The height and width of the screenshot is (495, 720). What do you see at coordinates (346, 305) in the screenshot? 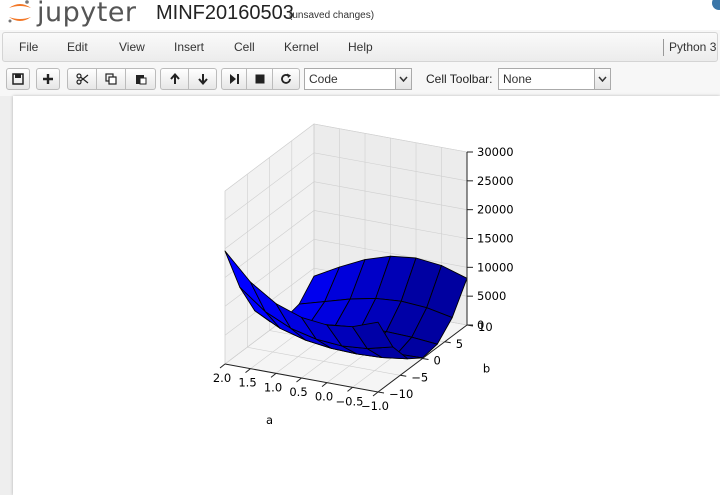
I see `surface-mesh` at bounding box center [346, 305].